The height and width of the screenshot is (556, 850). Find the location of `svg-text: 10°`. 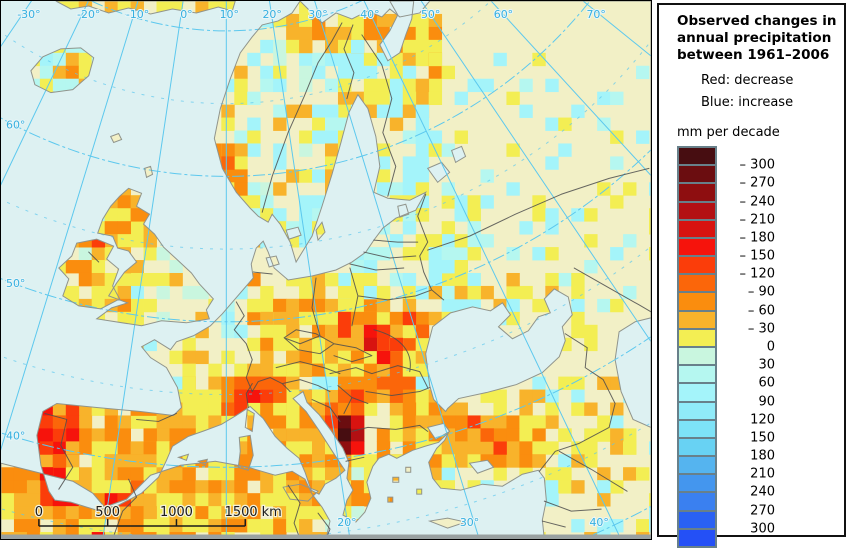

svg-text: 10° is located at coordinates (229, 14).